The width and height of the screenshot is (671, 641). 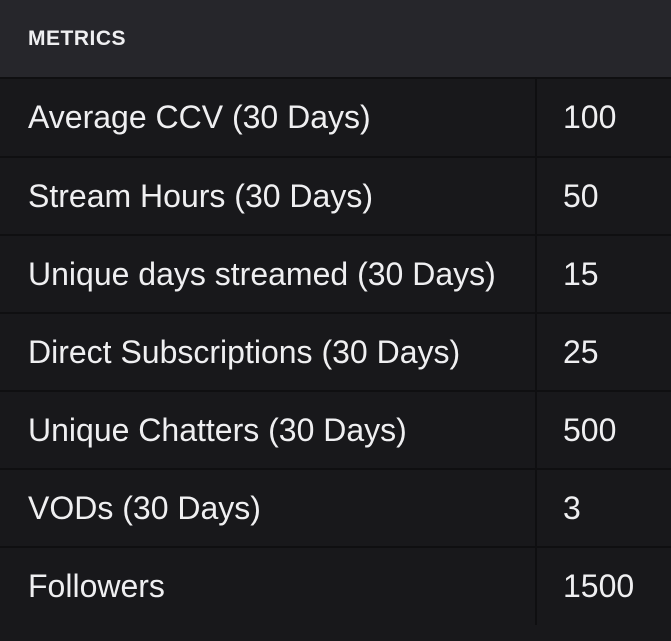 What do you see at coordinates (603, 274) in the screenshot?
I see `metric-value-unique-days: 15` at bounding box center [603, 274].